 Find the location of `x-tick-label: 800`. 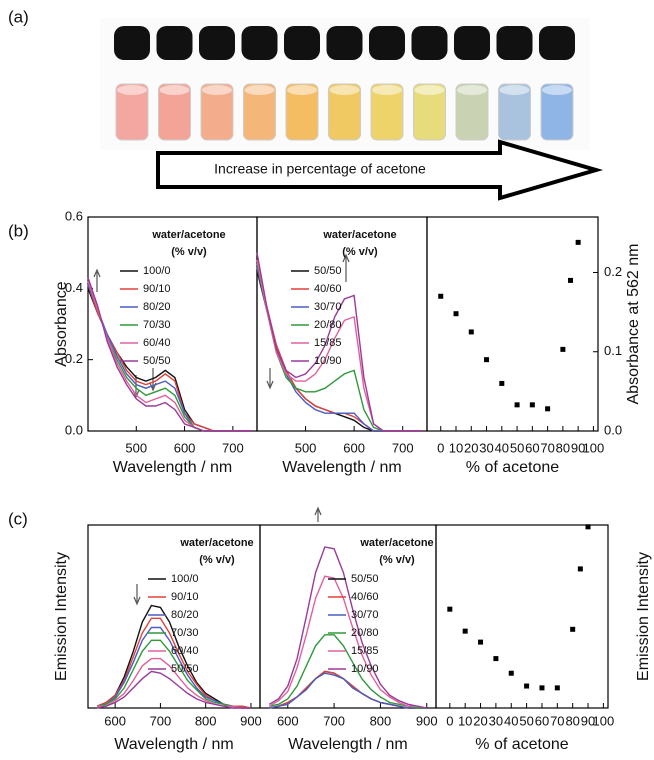

x-tick-label: 800 is located at coordinates (206, 720).